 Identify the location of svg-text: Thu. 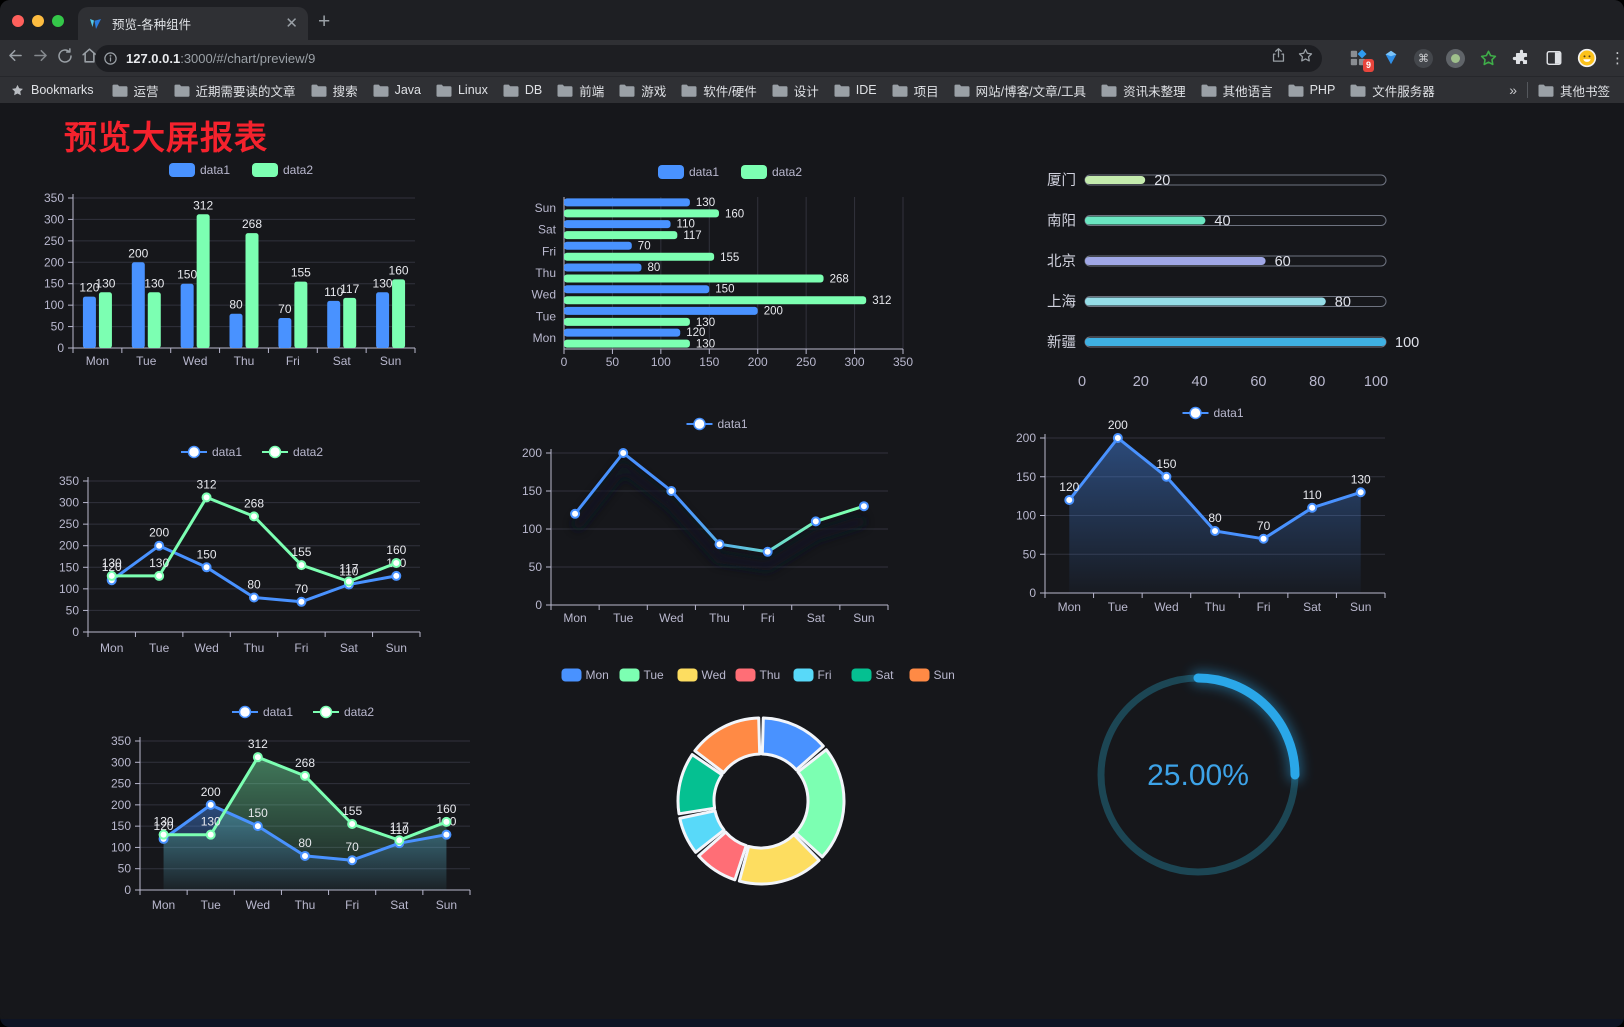
(1215, 607).